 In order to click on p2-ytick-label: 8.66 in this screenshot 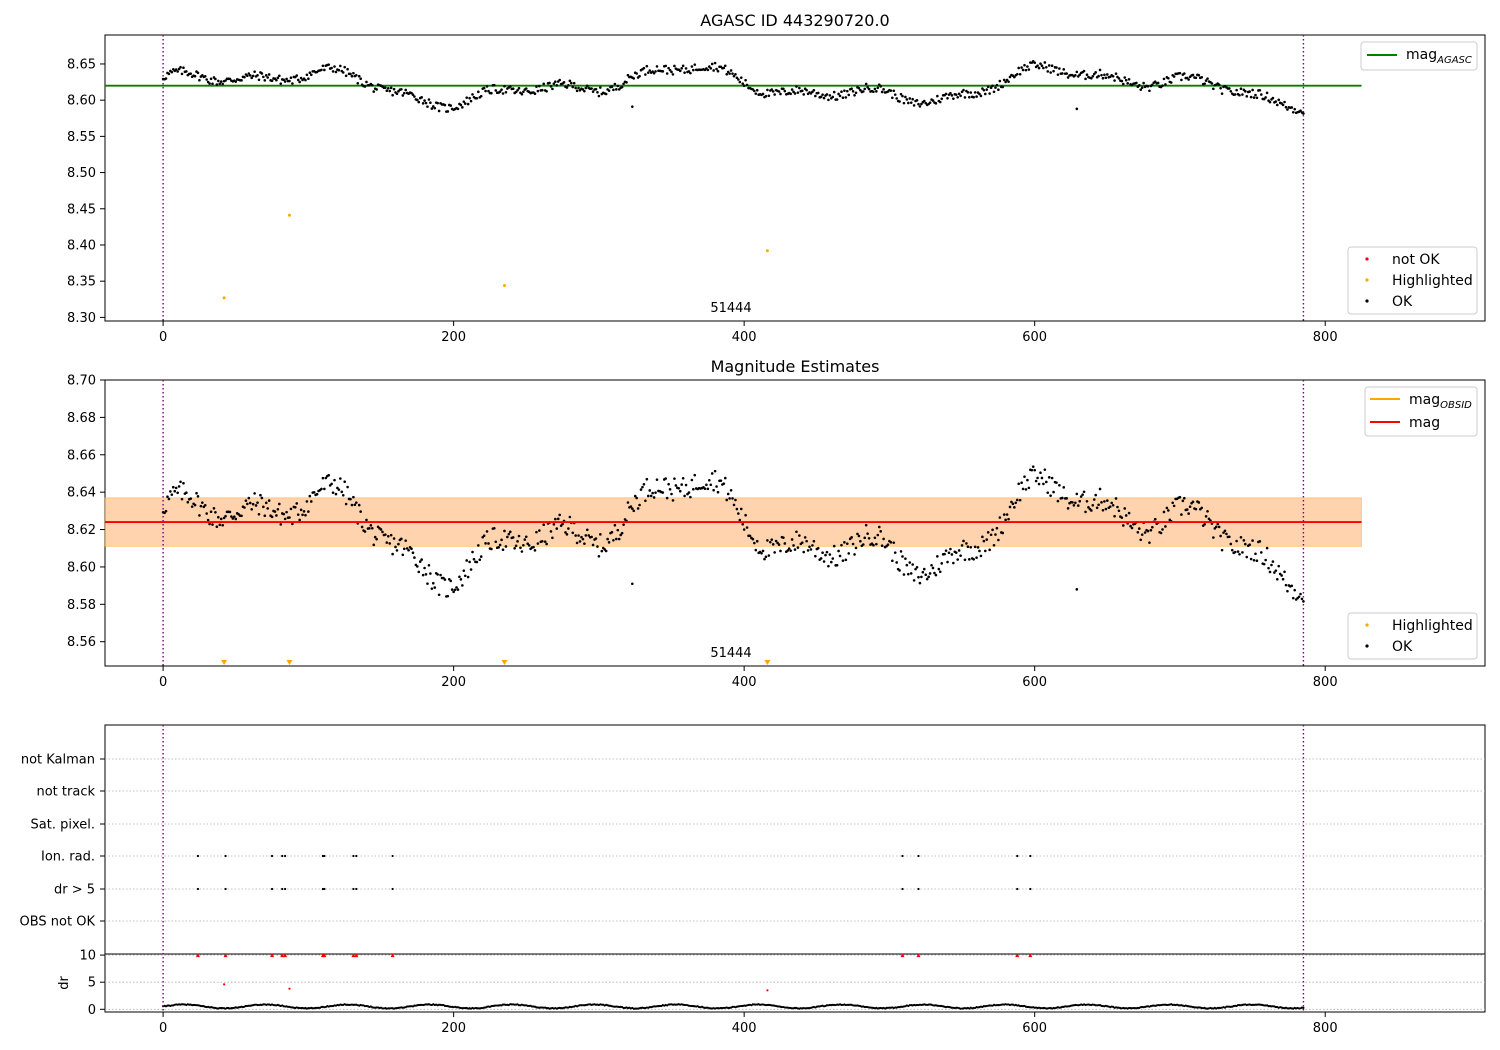, I will do `click(81, 455)`.